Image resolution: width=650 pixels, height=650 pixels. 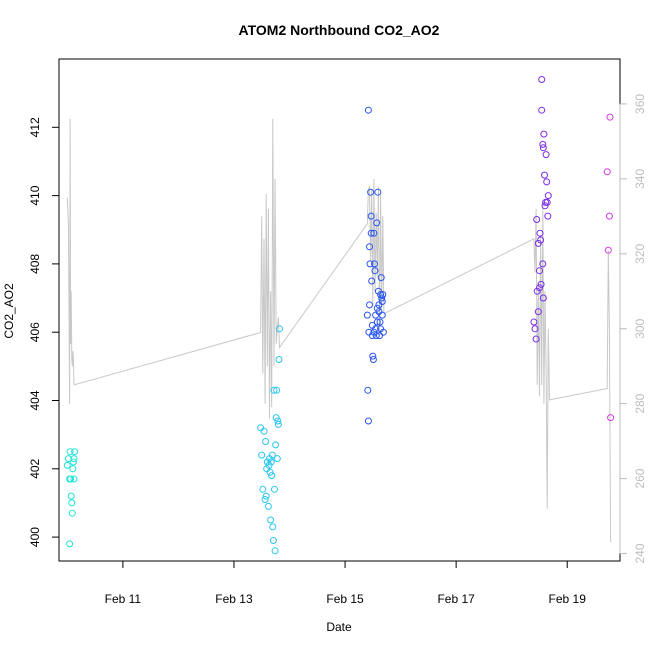 I want to click on y-tick-label: 410, so click(x=35, y=195).